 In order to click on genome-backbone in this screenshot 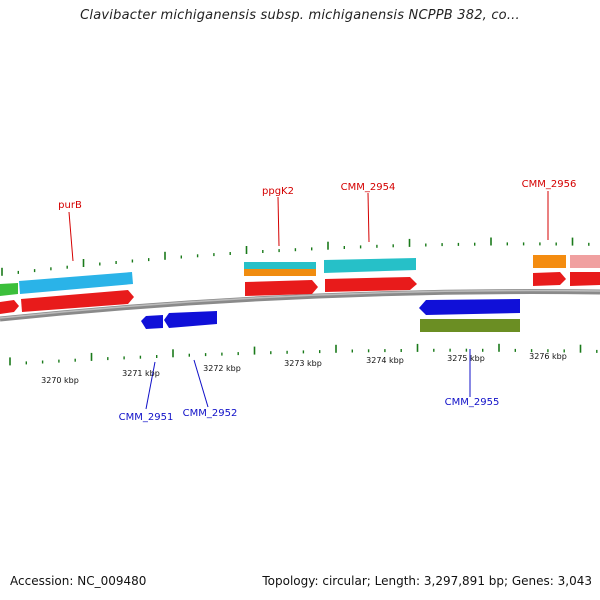, I will do `click(300, 305)`.